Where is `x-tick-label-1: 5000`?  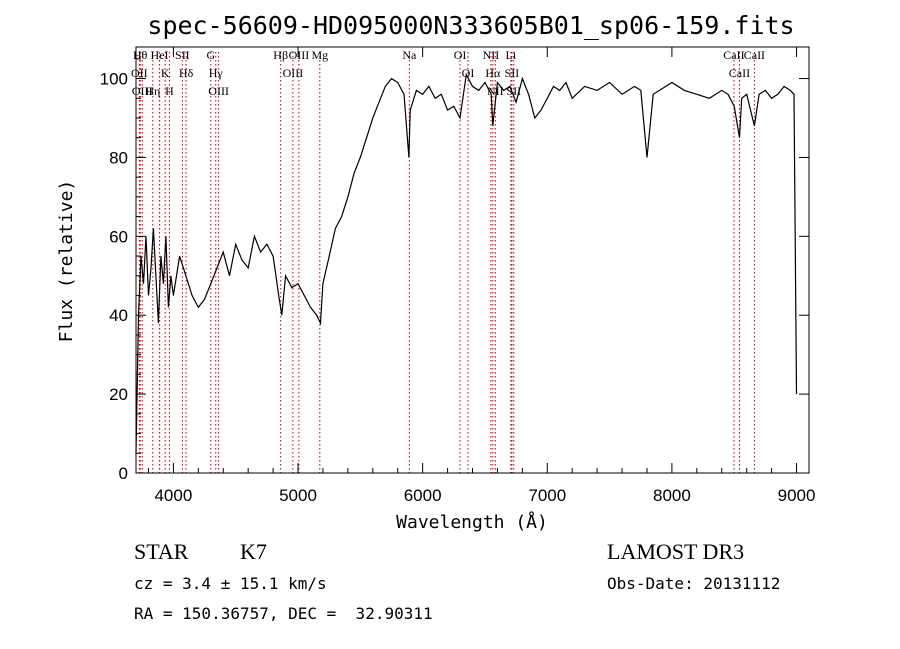 x-tick-label-1: 5000 is located at coordinates (298, 495).